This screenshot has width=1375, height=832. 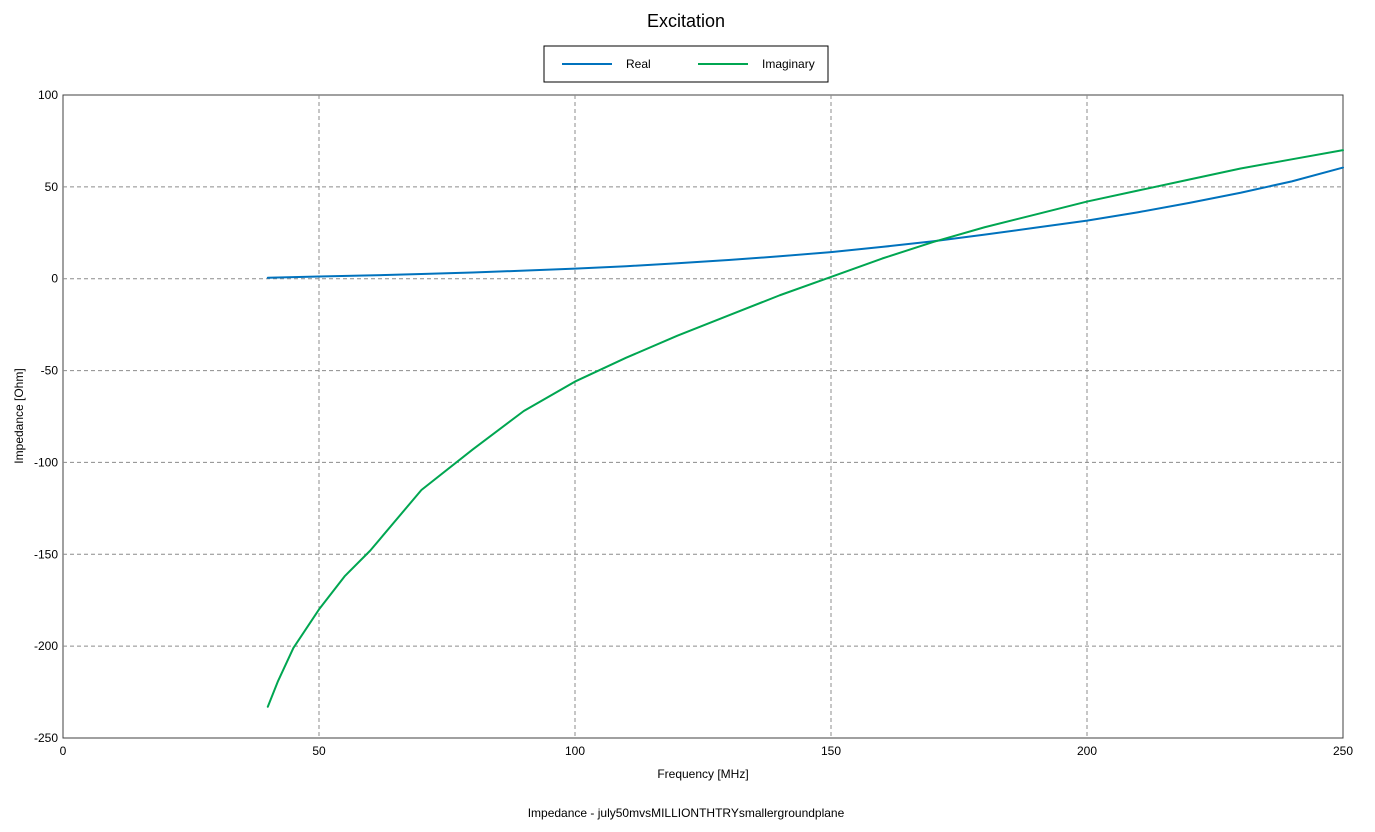 I want to click on x-tick-label: 200, so click(x=1087, y=751).